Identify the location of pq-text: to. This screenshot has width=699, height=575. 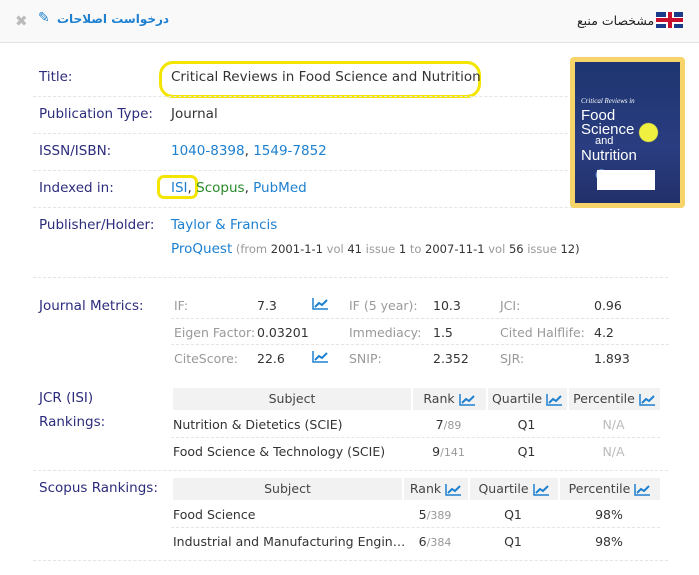
(415, 249).